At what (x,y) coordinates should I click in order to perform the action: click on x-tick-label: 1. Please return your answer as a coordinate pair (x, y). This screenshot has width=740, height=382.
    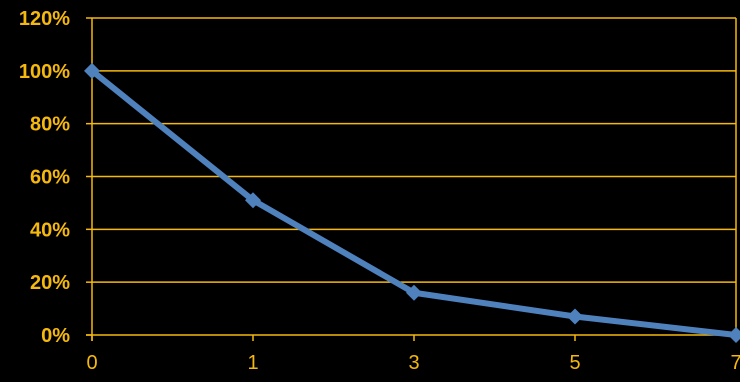
    Looking at the image, I should click on (252, 363).